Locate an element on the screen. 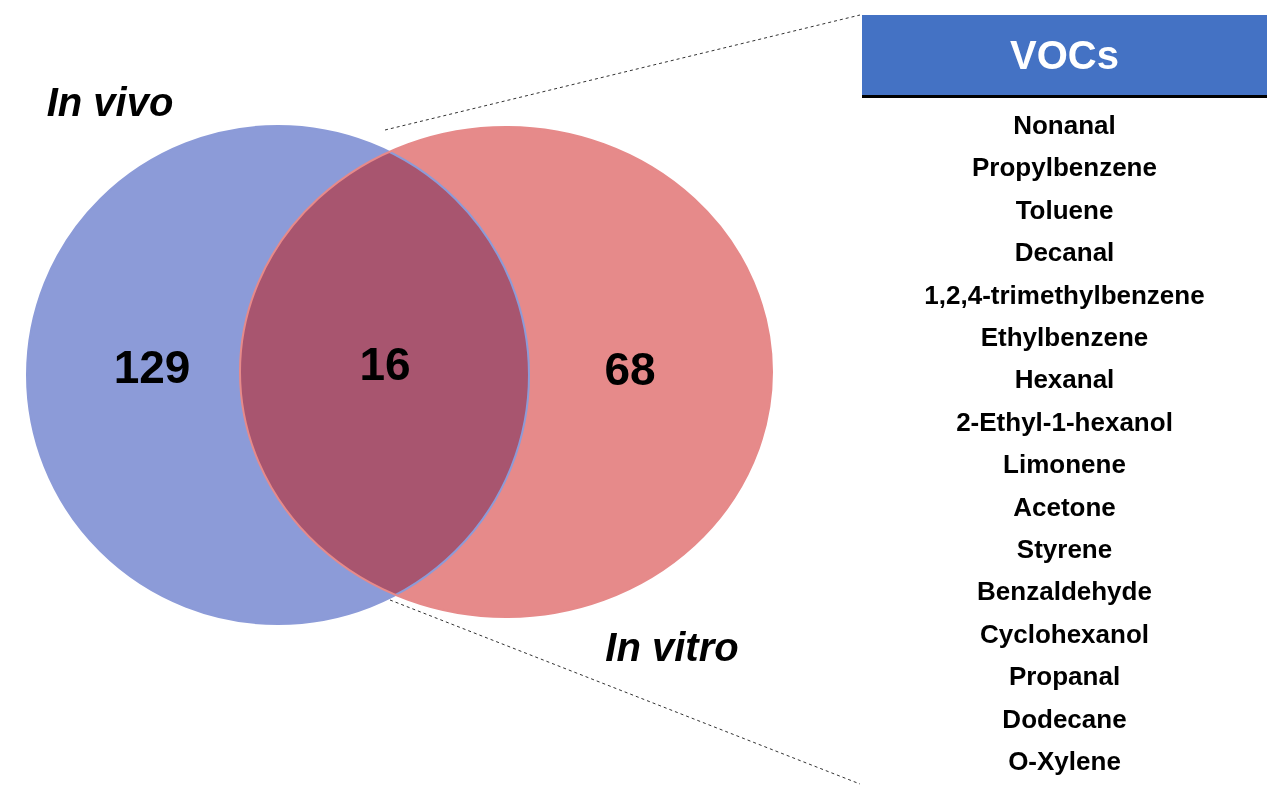  text: Dodecane is located at coordinates (1064, 719).